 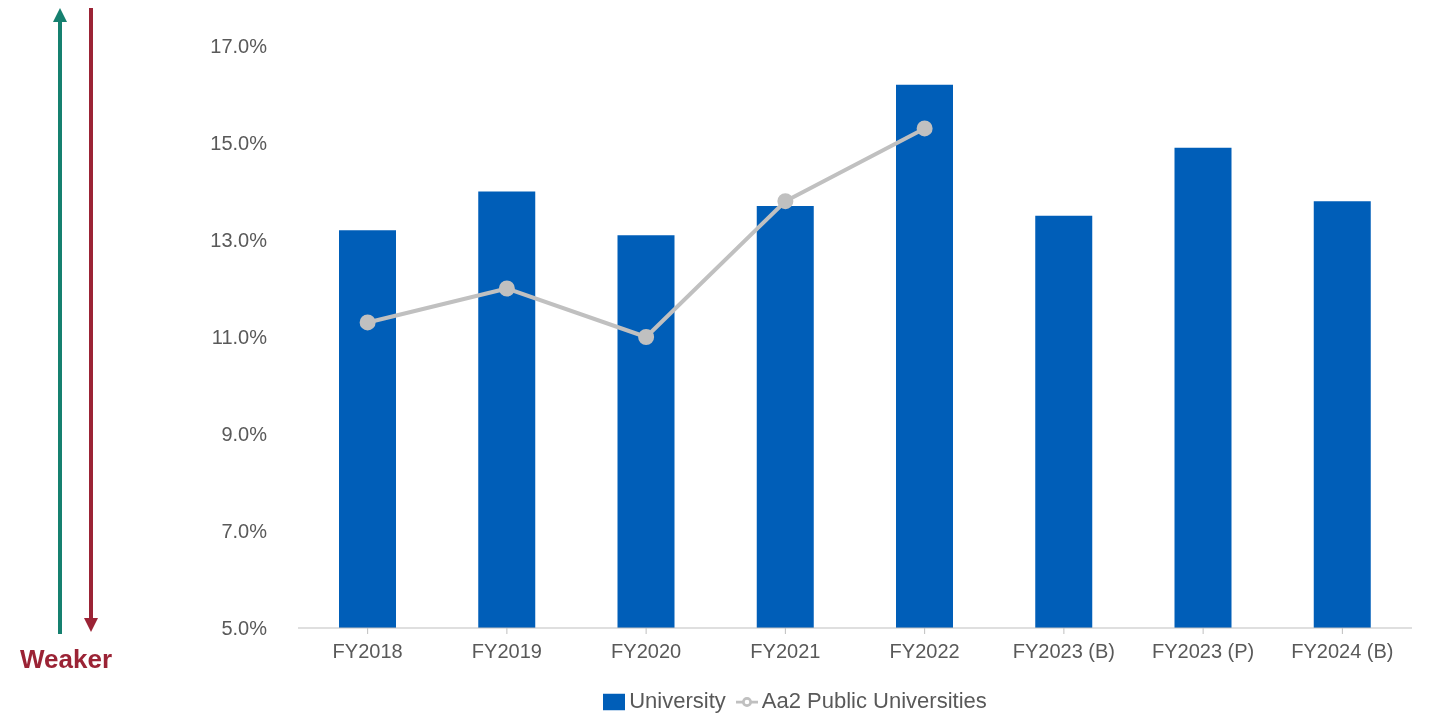 I want to click on x-tick-label: FY2023 (P), so click(x=1203, y=651).